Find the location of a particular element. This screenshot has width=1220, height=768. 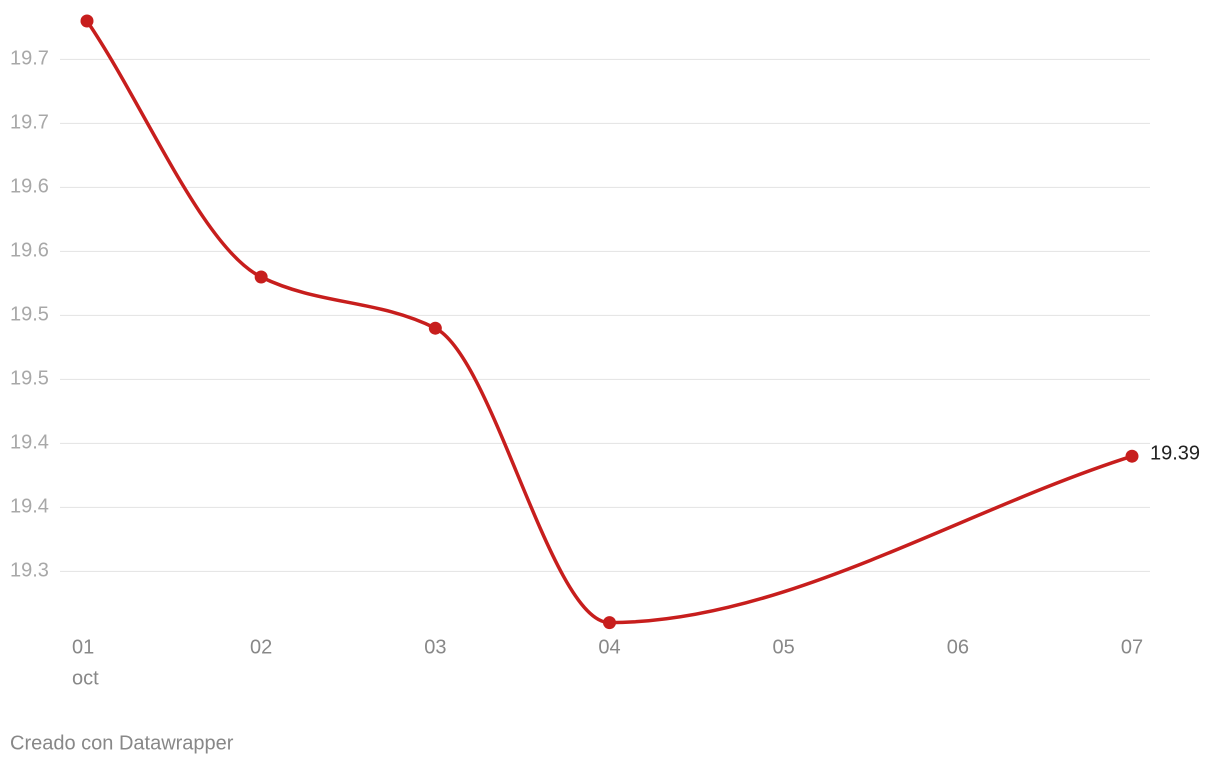

y-tick-label: 19.3 is located at coordinates (29, 571).